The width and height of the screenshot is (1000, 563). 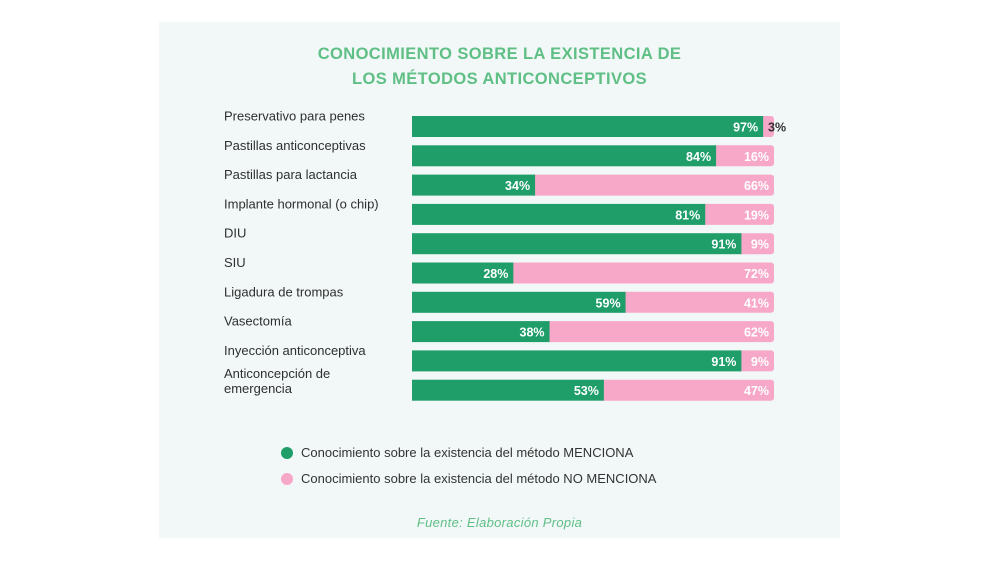 What do you see at coordinates (499, 79) in the screenshot?
I see `chart-title-line-2: LOS MÉTODOS ANTICONCEPTIVOS` at bounding box center [499, 79].